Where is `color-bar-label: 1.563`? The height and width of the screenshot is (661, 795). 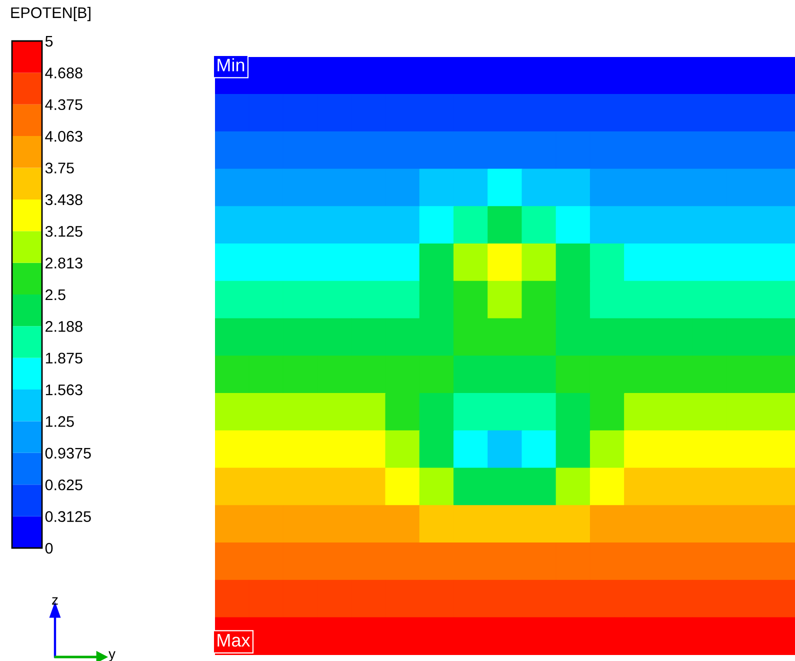 color-bar-label: 1.563 is located at coordinates (64, 390).